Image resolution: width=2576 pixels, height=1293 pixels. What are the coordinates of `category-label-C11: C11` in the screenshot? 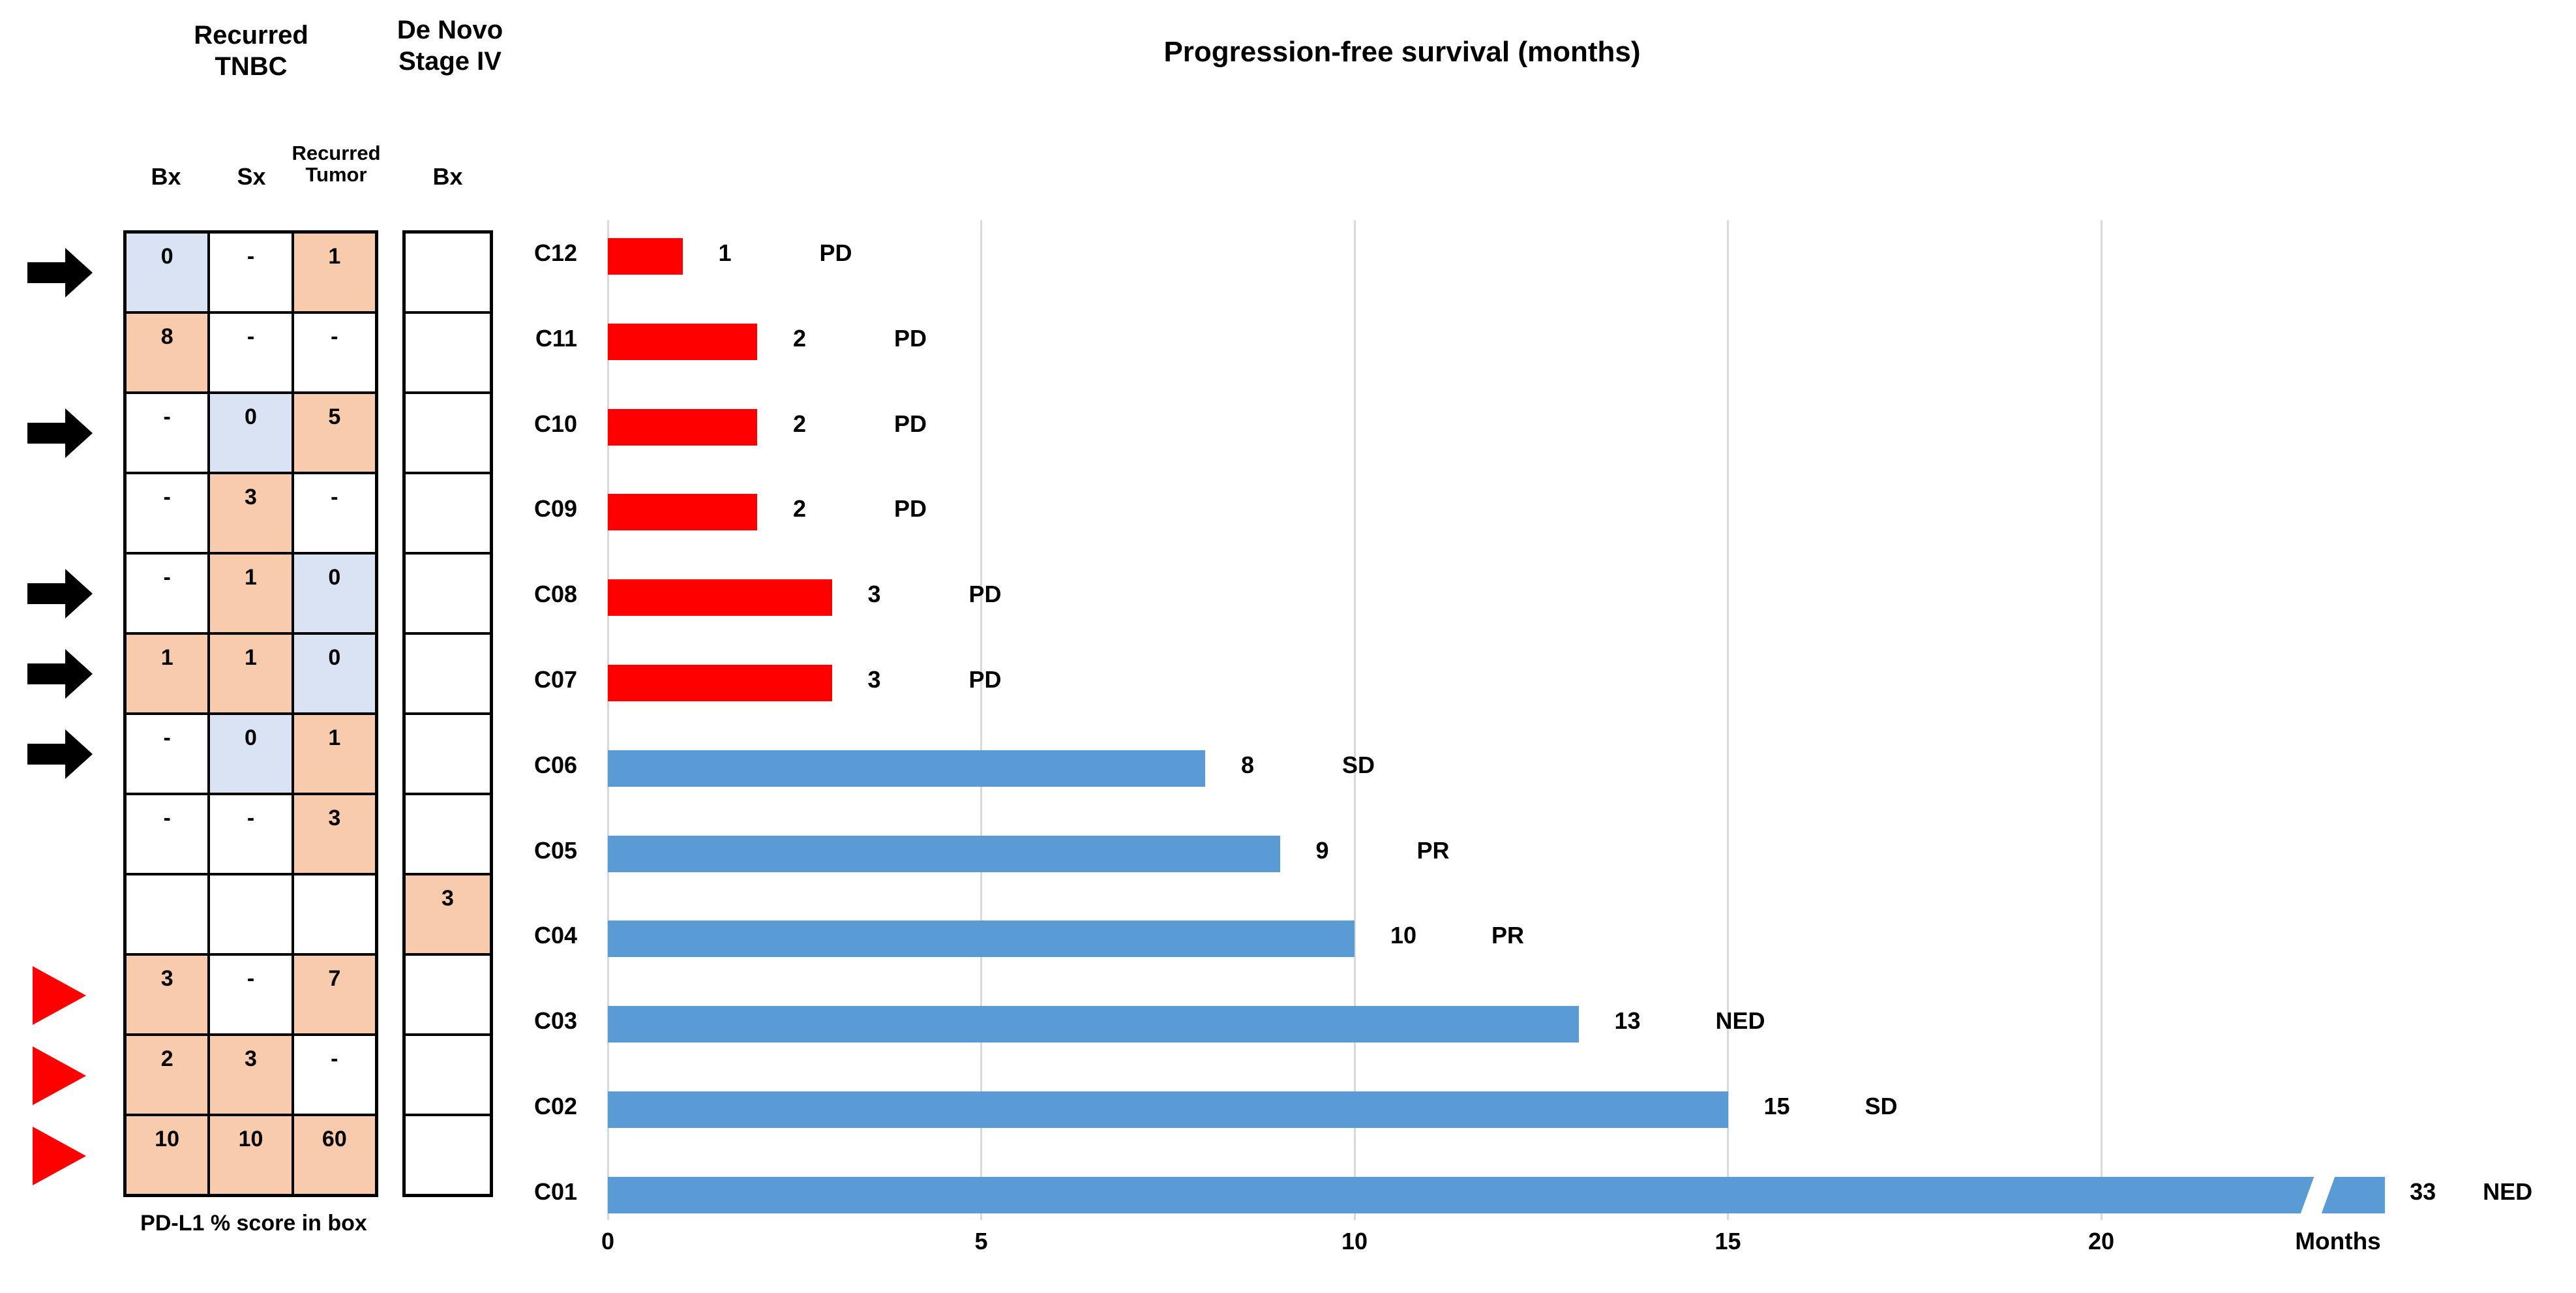 It's located at (556, 338).